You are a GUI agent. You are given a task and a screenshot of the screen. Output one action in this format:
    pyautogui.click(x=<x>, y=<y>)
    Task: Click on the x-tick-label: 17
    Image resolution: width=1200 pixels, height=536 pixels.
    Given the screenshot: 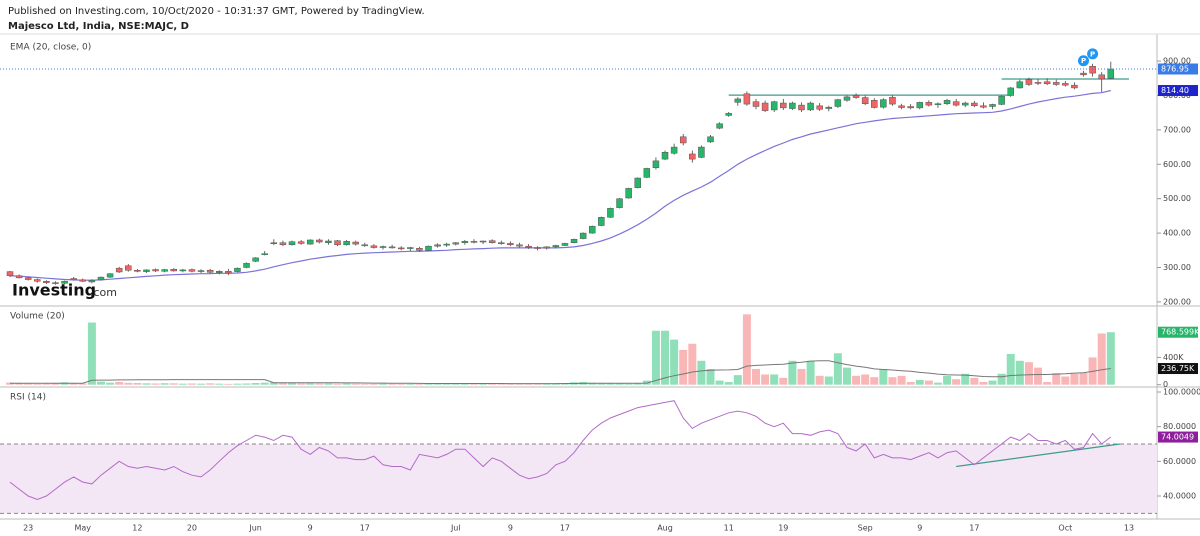 What is the action you would take?
    pyautogui.click(x=565, y=528)
    